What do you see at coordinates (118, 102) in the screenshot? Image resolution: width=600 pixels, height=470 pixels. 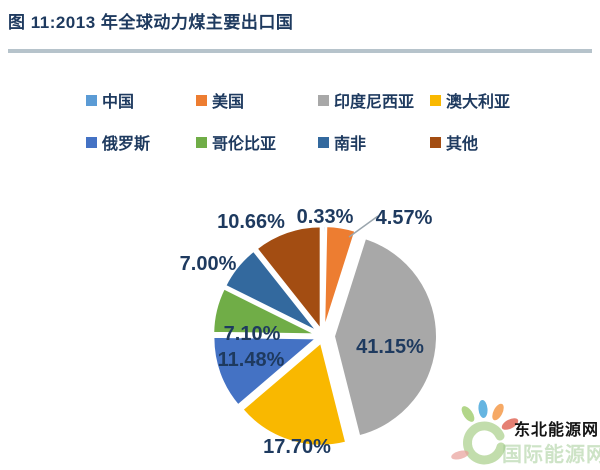 I see `legend-label-china: 中国` at bounding box center [118, 102].